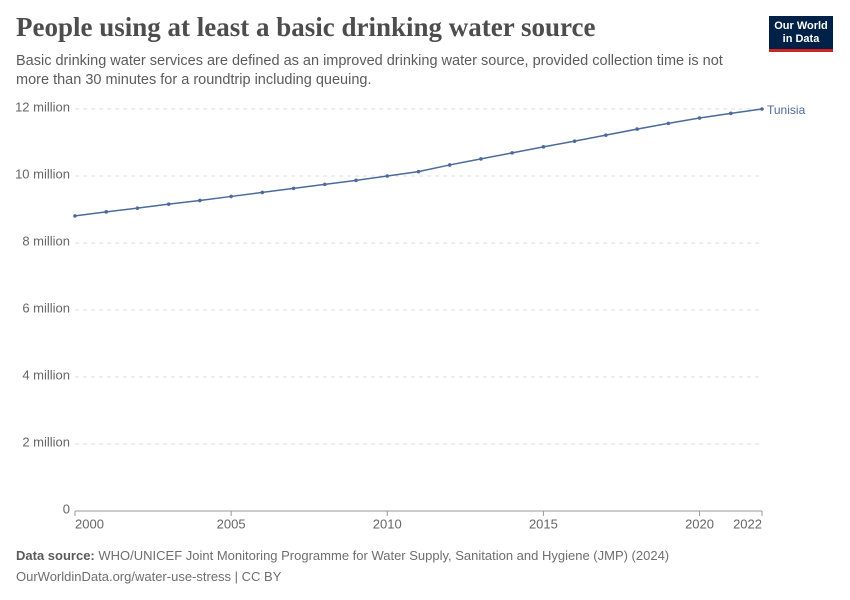  Describe the element at coordinates (46, 240) in the screenshot. I see `y-tick-label: 8 million` at that location.